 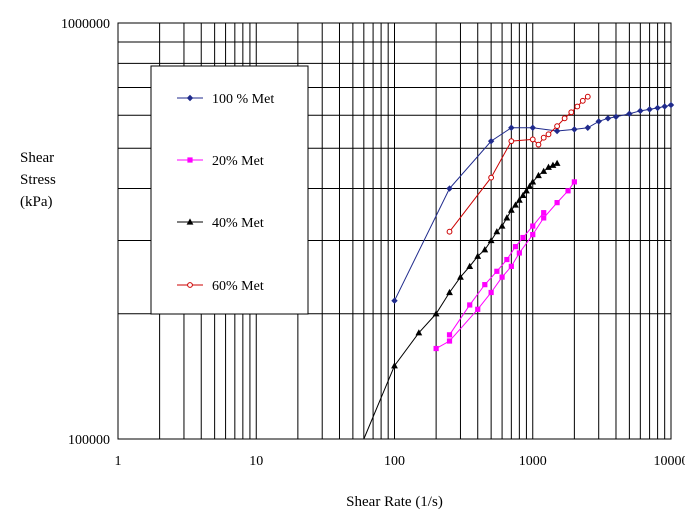 I want to click on x-tick-label: 1, so click(x=118, y=461).